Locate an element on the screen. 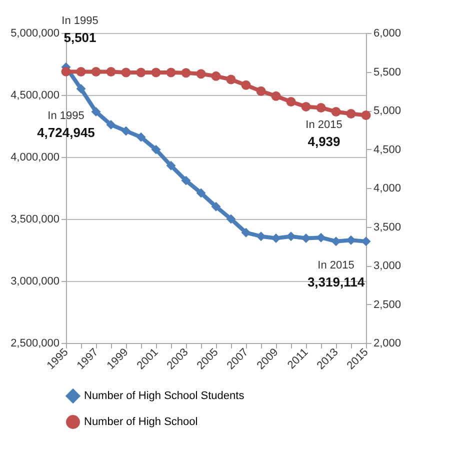 Image resolution: width=449 pixels, height=461 pixels. y-tick-label: 4,500,000 is located at coordinates (35, 96).